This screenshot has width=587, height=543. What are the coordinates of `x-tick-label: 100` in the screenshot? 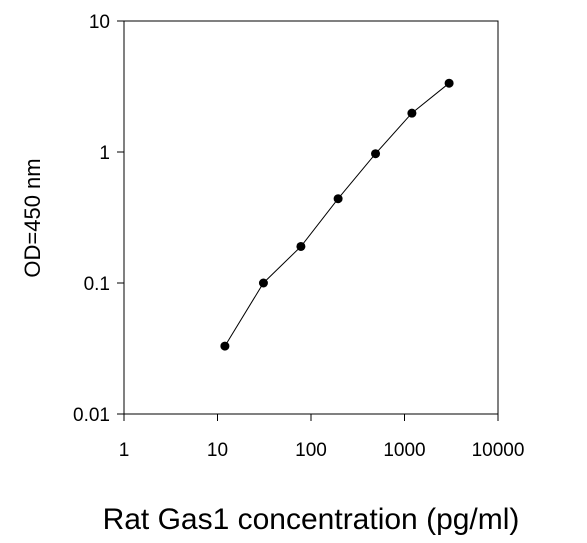 It's located at (311, 450).